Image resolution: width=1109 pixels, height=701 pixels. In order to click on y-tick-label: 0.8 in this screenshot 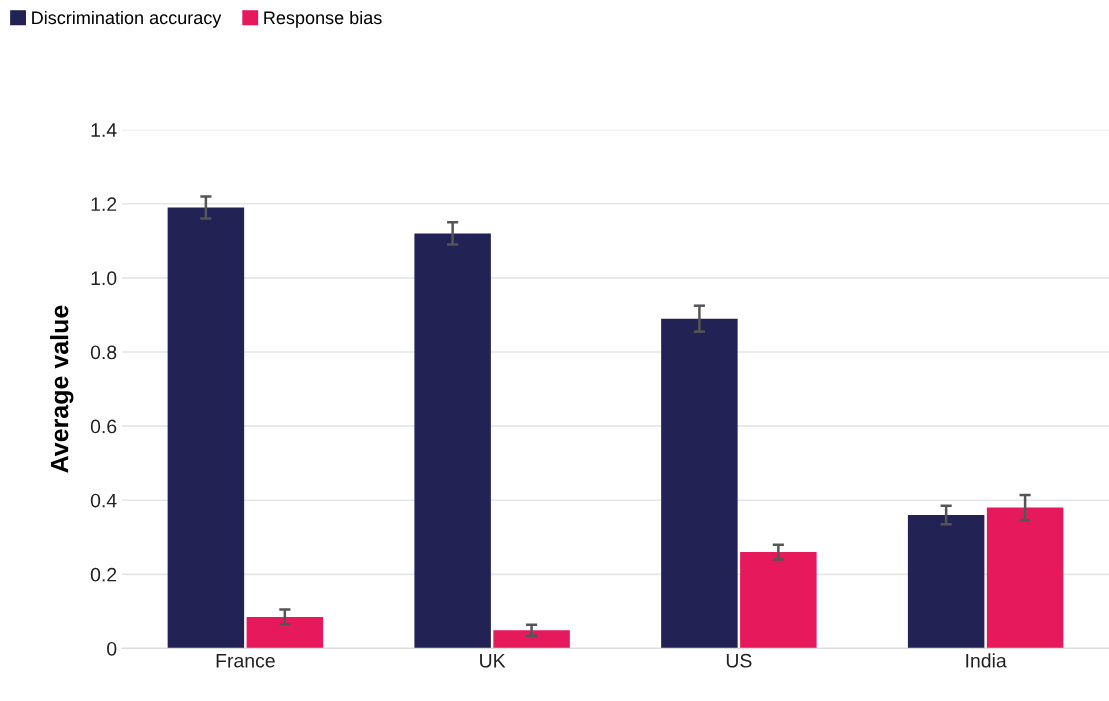, I will do `click(103, 352)`.